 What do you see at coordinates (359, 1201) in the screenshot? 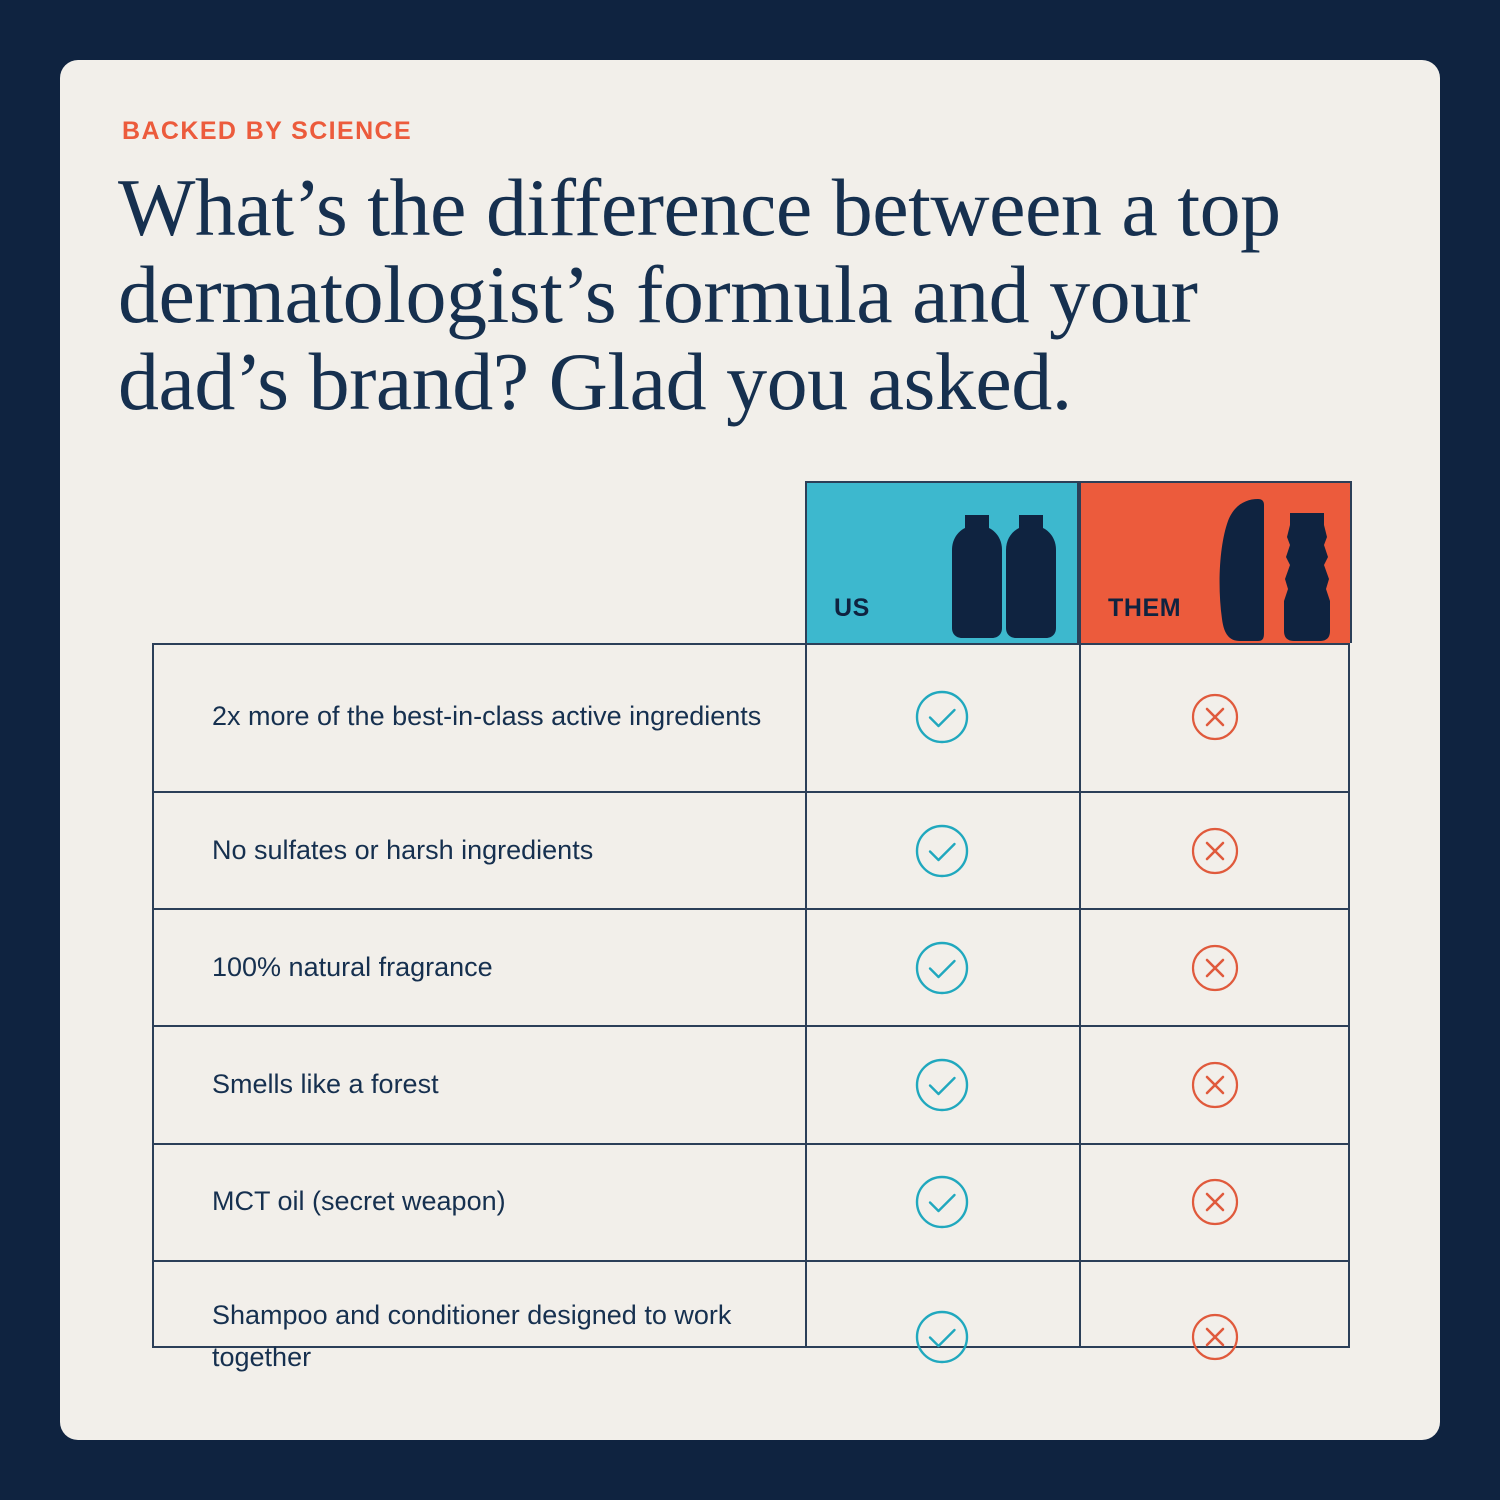
I see `row-label: MCT oil (secret weapon)` at bounding box center [359, 1201].